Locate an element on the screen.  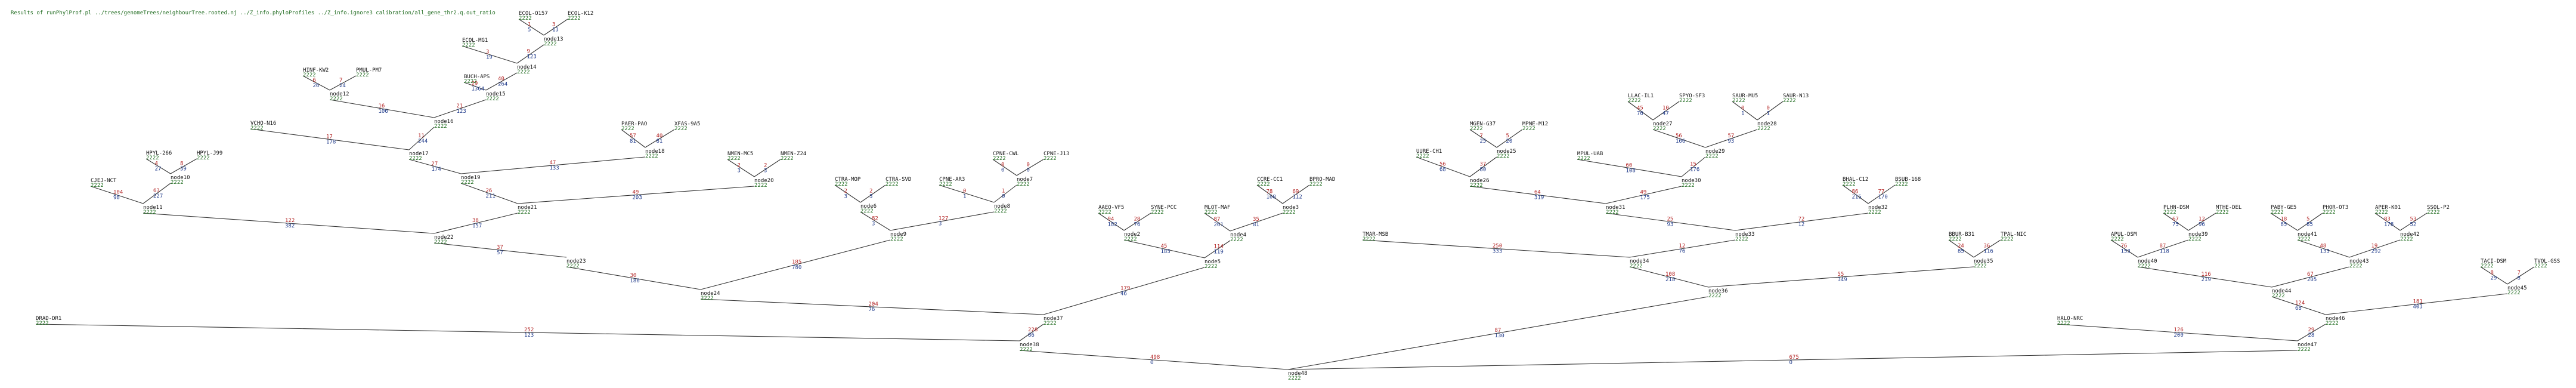
edge-lower-value: 403 is located at coordinates (2418, 307).